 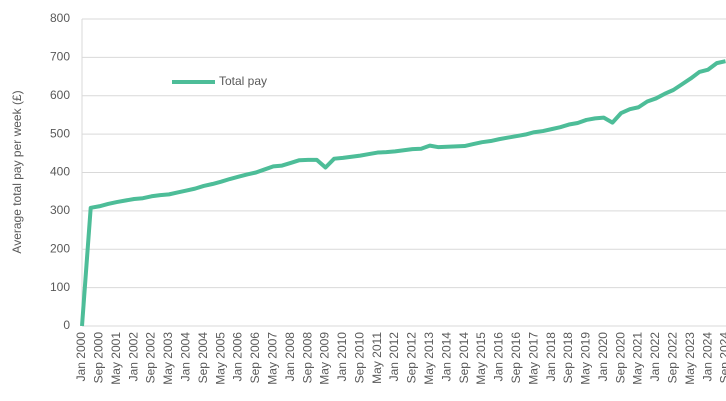 I want to click on x-tick-label: Jan 2022, so click(x=655, y=357).